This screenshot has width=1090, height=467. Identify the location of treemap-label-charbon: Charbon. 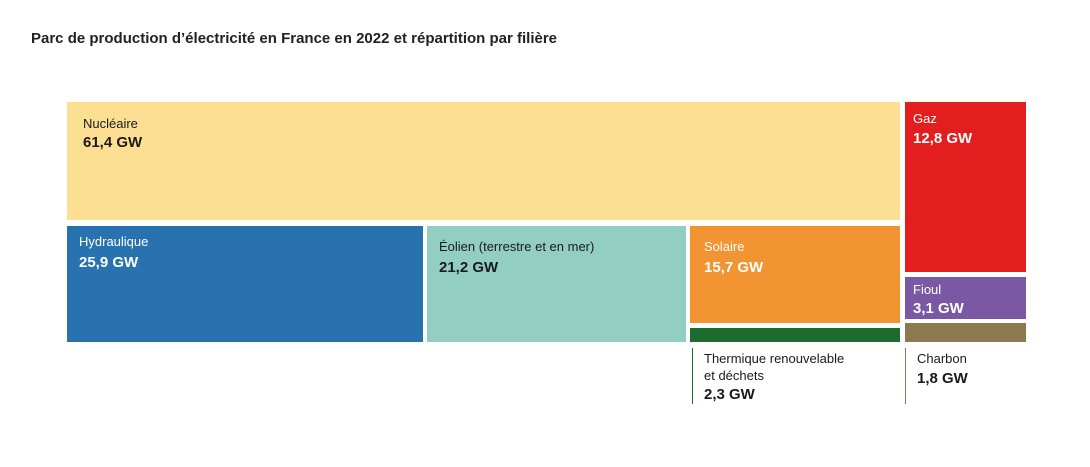
(942, 358).